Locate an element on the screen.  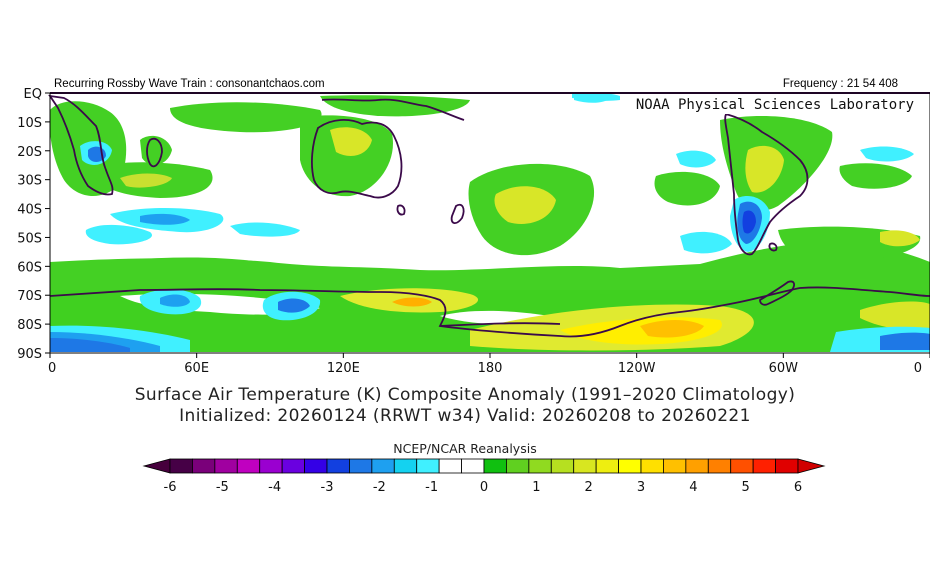
field-green-madagascar is located at coordinates (156, 150).